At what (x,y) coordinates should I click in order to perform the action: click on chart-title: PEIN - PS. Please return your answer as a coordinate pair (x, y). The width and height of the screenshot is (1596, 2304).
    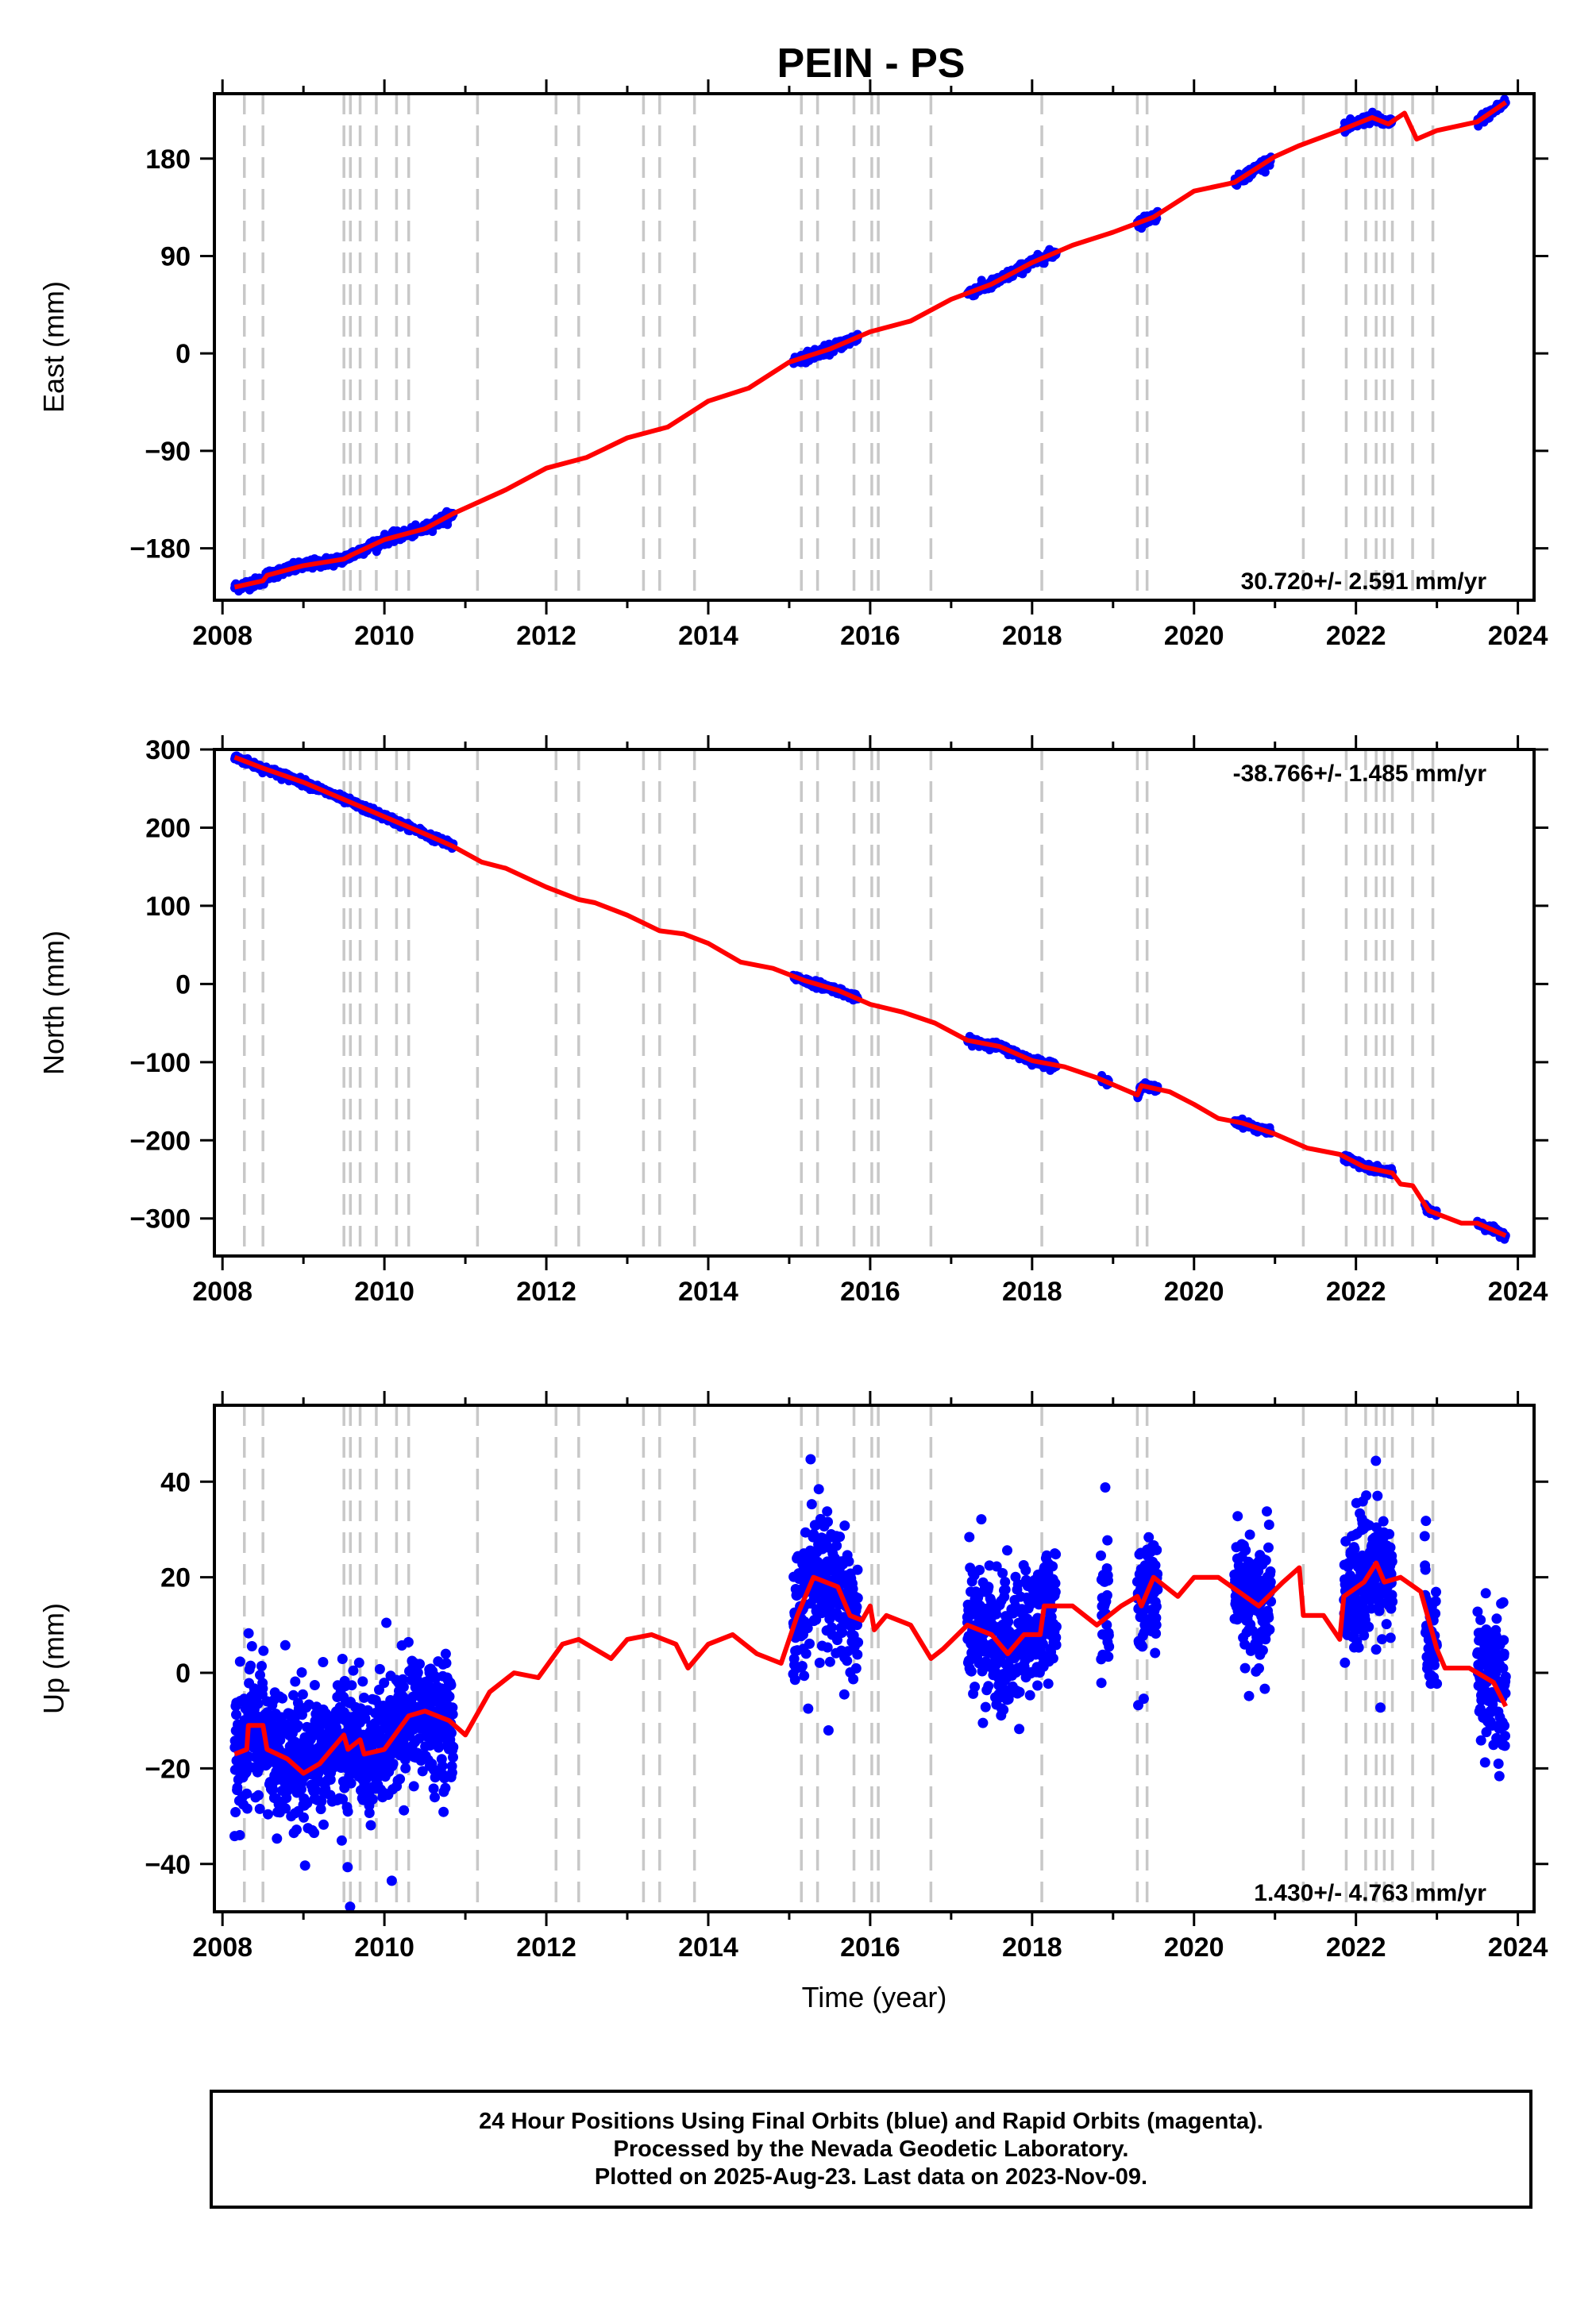
    Looking at the image, I should click on (871, 63).